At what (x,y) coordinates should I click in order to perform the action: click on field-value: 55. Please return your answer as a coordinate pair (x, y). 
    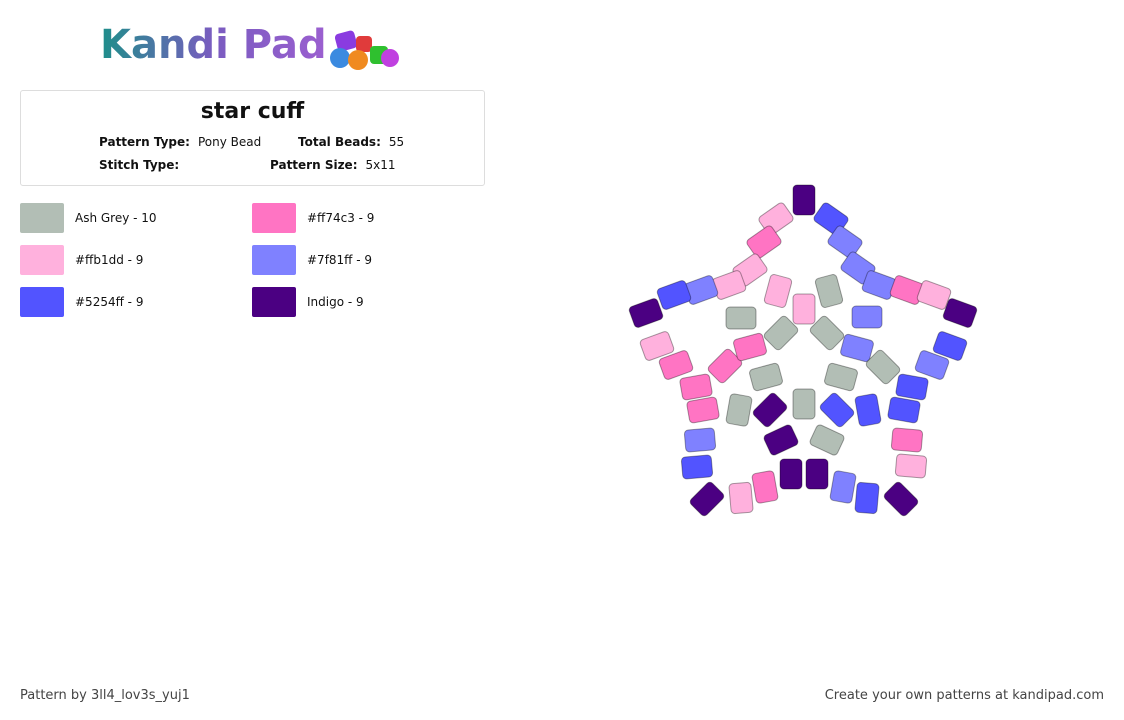
    Looking at the image, I should click on (396, 142).